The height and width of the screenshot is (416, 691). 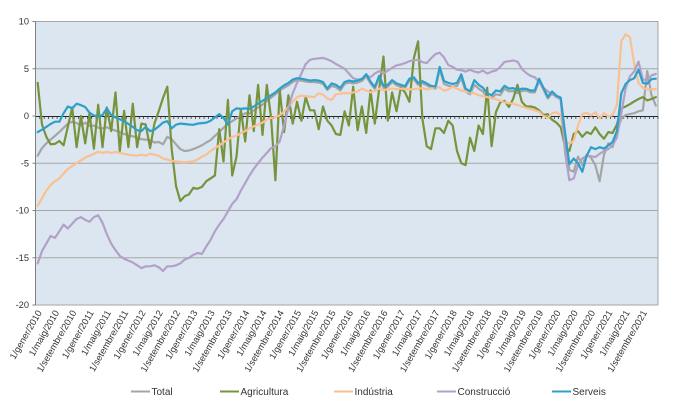 I want to click on svg-text: 5, so click(x=26, y=69).